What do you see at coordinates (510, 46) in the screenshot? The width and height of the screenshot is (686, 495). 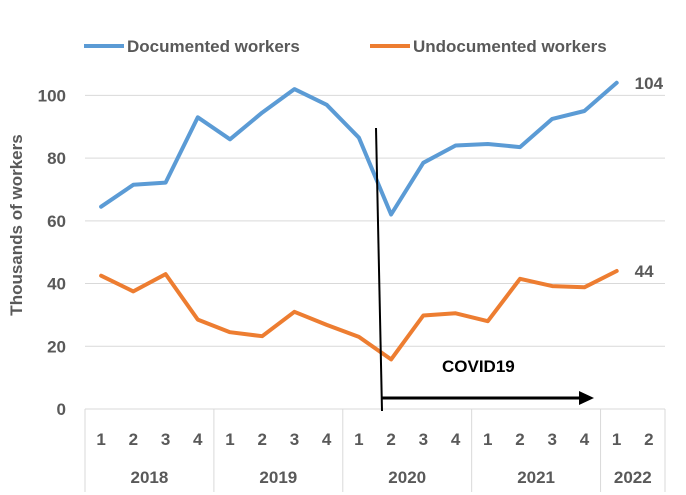 I see `legend-label: Undocumented workers` at bounding box center [510, 46].